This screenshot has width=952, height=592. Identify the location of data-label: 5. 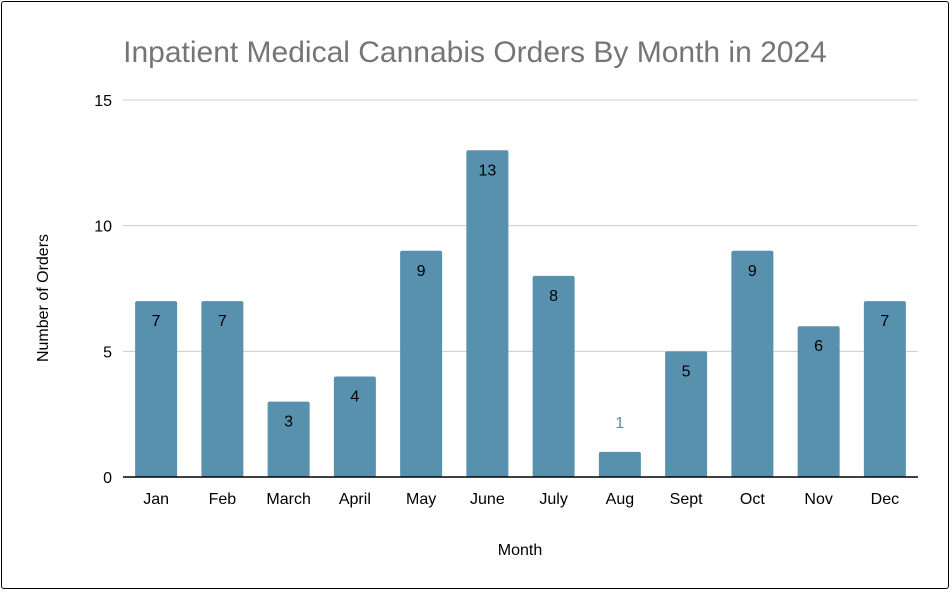
(686, 371).